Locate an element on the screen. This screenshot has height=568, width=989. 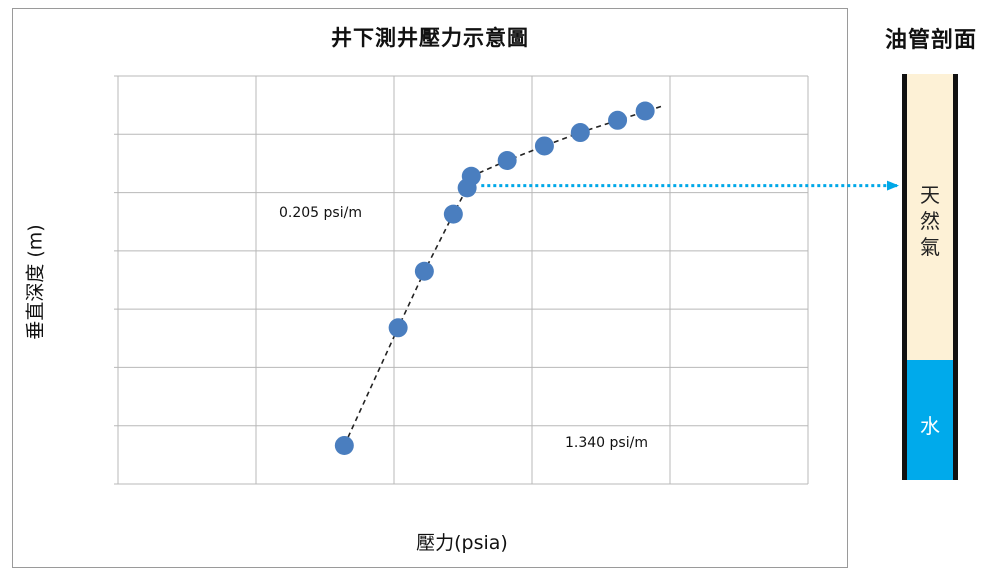
tubing-profile: 天然氣 水 is located at coordinates (930, 277).